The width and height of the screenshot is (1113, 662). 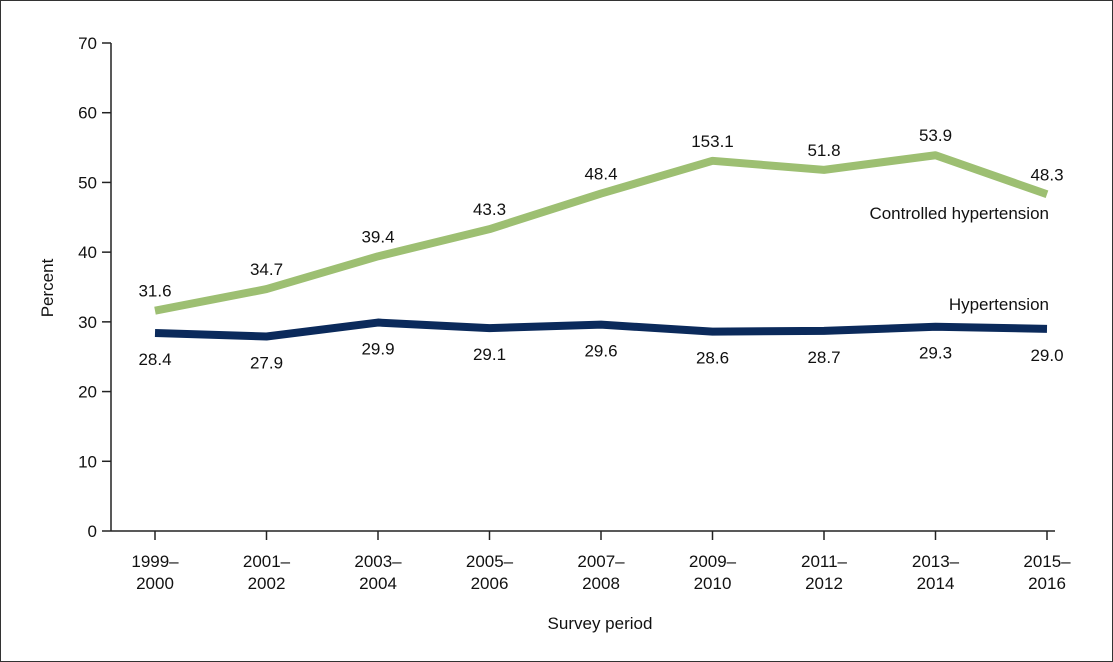 I want to click on x-tick-label: 2011– 2012, so click(x=824, y=572).